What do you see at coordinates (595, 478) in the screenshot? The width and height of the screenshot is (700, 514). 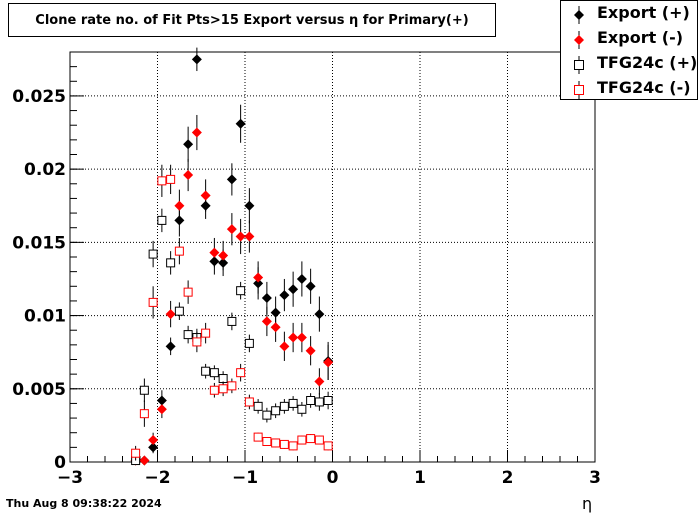 I see `x-tick-label: 3` at bounding box center [595, 478].